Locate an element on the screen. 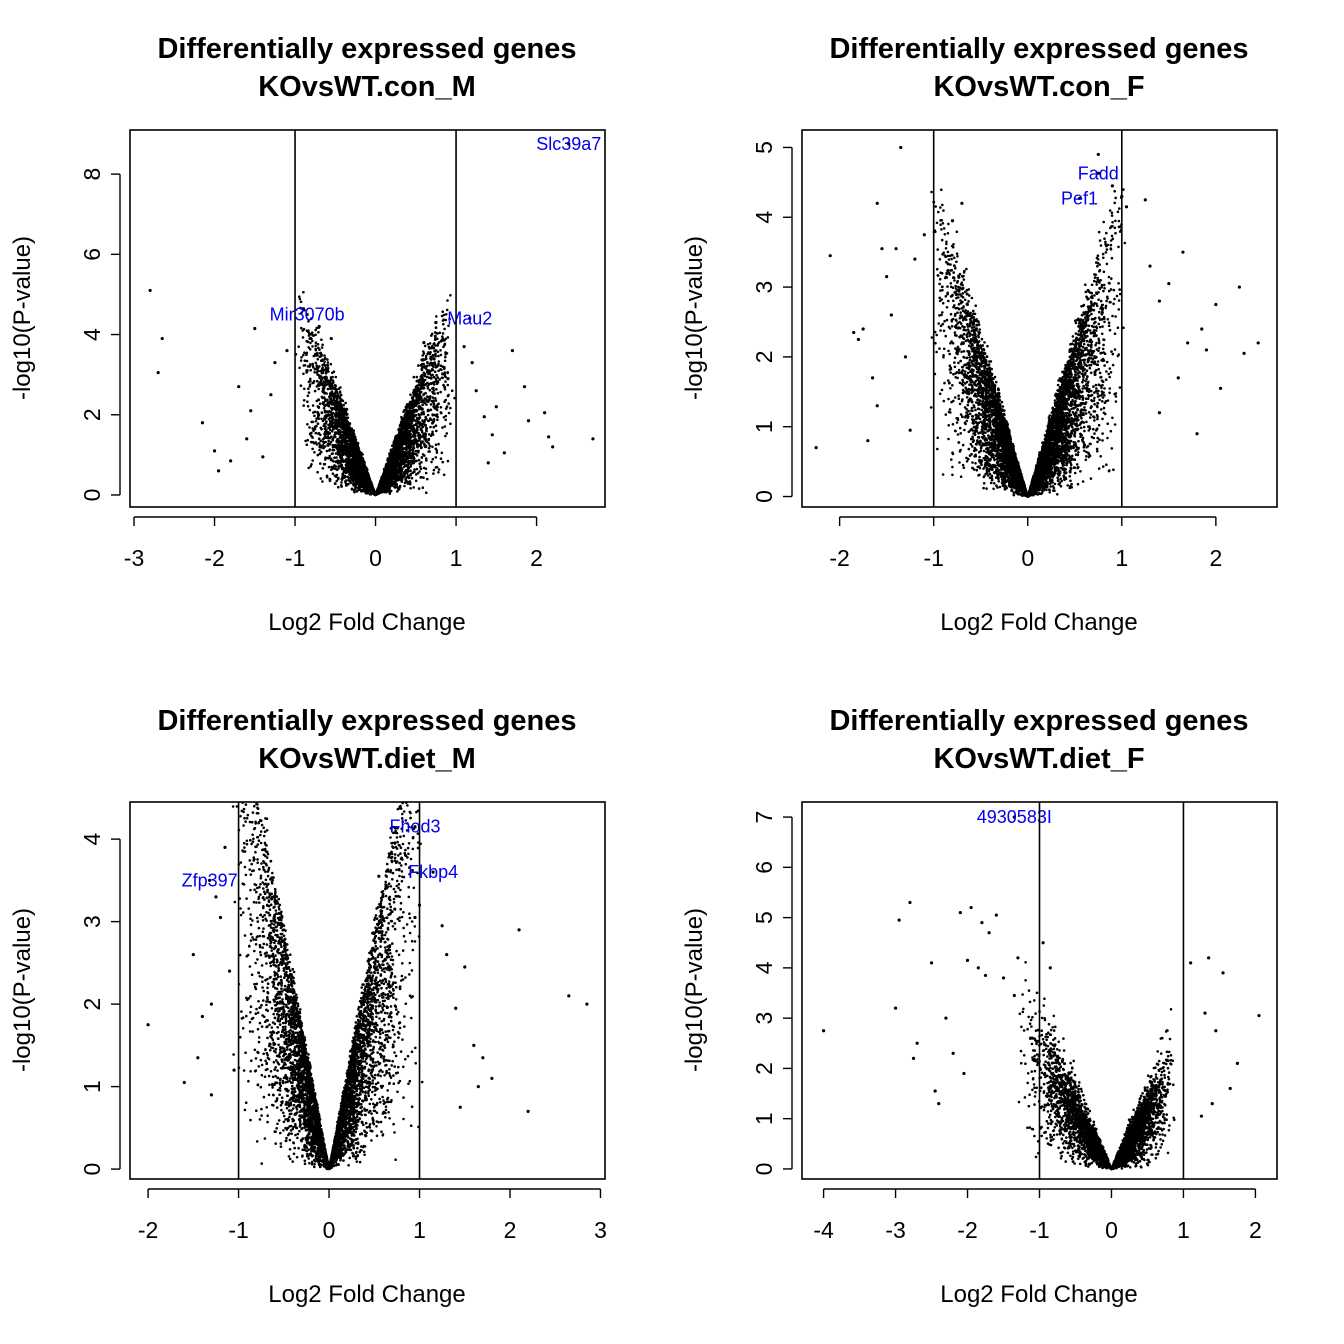  y-axis-label: -log10(P-value) is located at coordinates (22, 318).